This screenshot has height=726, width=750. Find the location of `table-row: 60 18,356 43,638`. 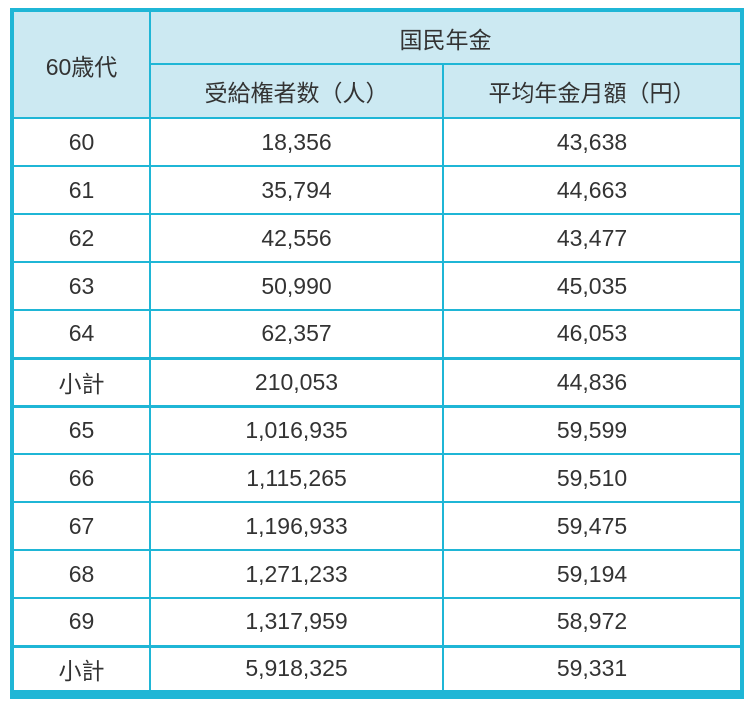

table-row: 60 18,356 43,638 is located at coordinates (377, 142).